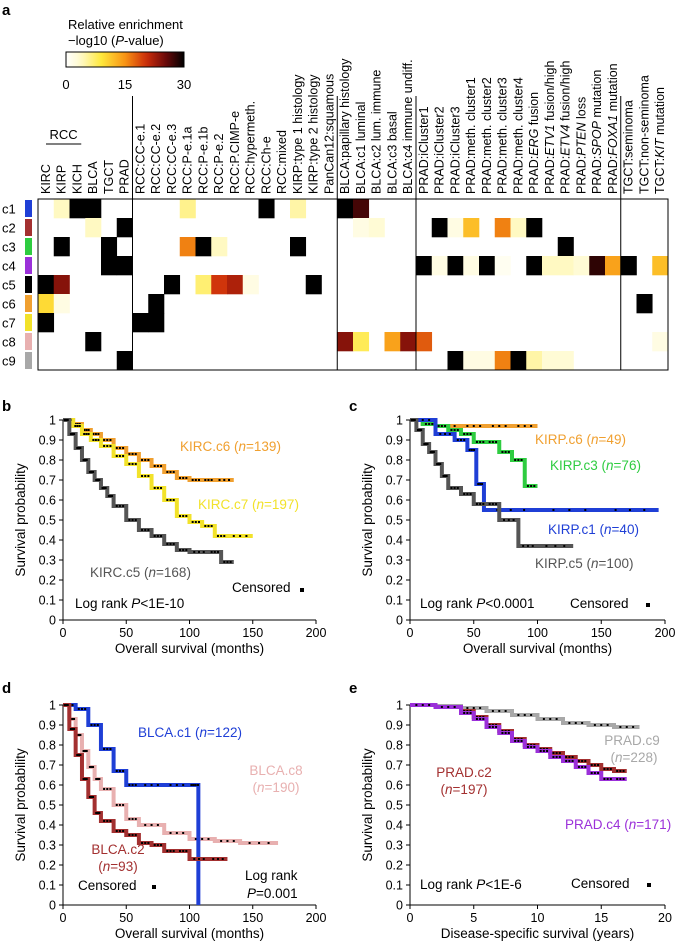  What do you see at coordinates (47, 806) in the screenshot?
I see `y-tick-label: 0.5` at bounding box center [47, 806].